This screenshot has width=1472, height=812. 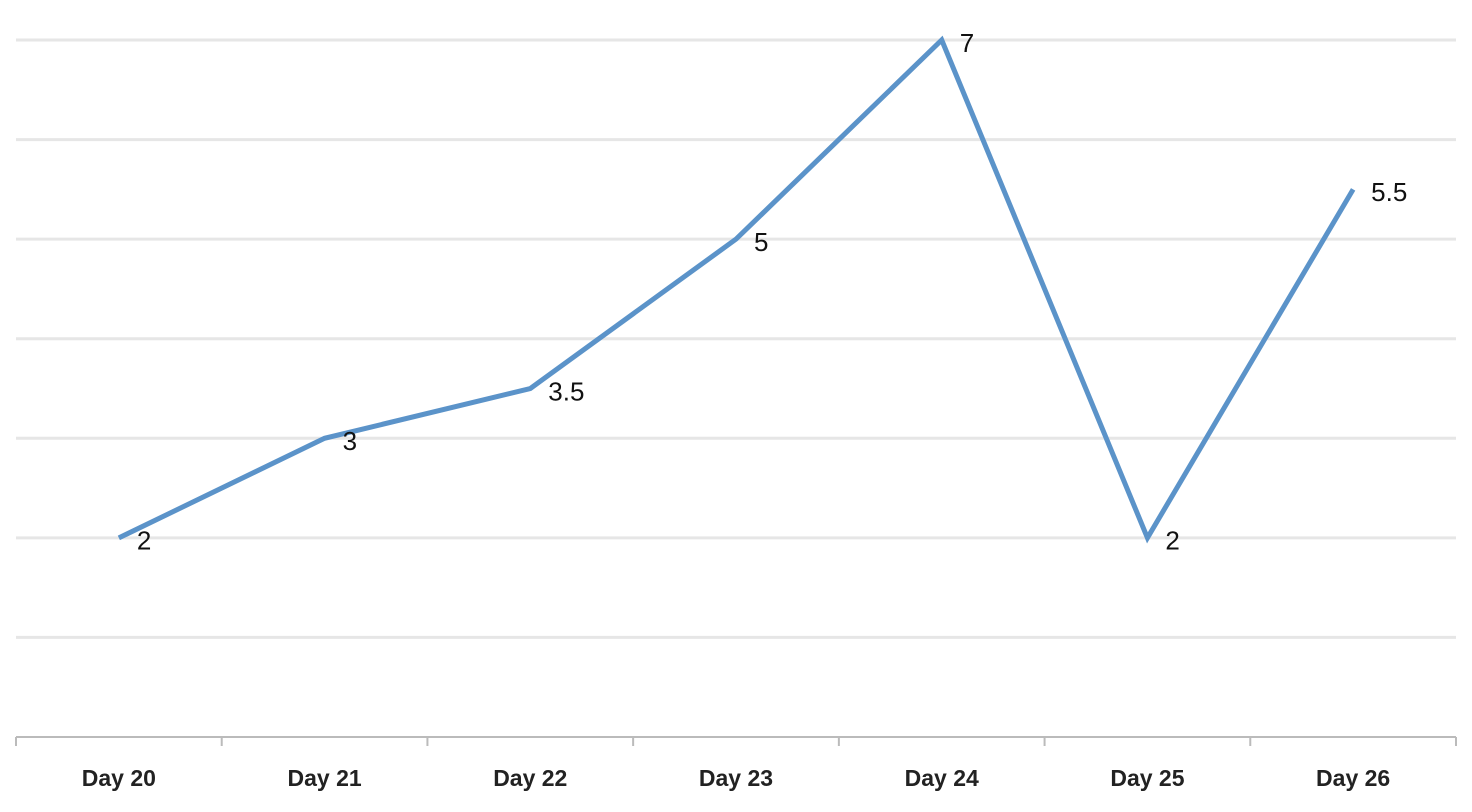 What do you see at coordinates (1147, 778) in the screenshot?
I see `x-tick-label: Day 25` at bounding box center [1147, 778].